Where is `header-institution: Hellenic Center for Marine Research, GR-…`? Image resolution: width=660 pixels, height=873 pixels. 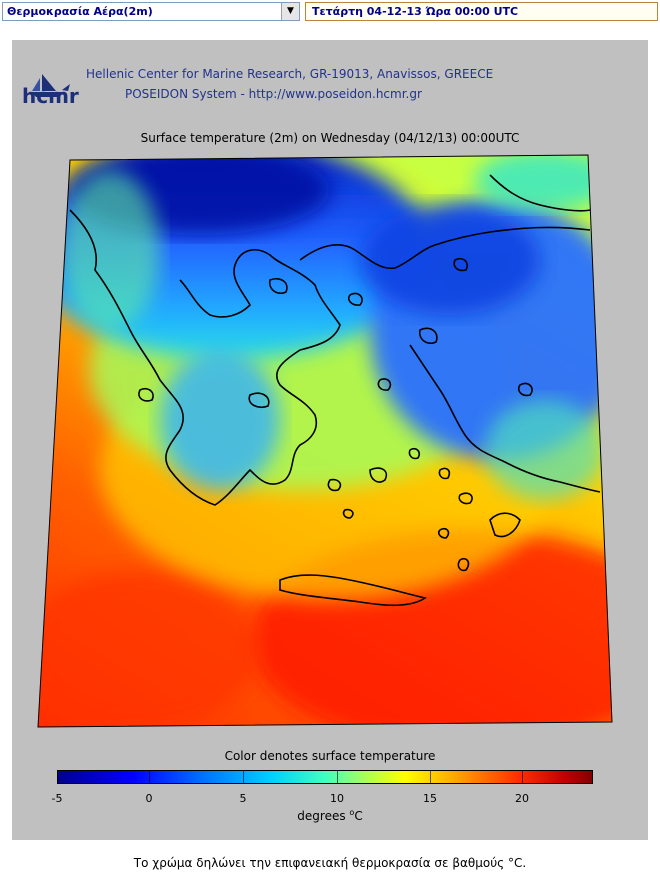 header-institution: Hellenic Center for Marine Research, GR-… is located at coordinates (290, 74).